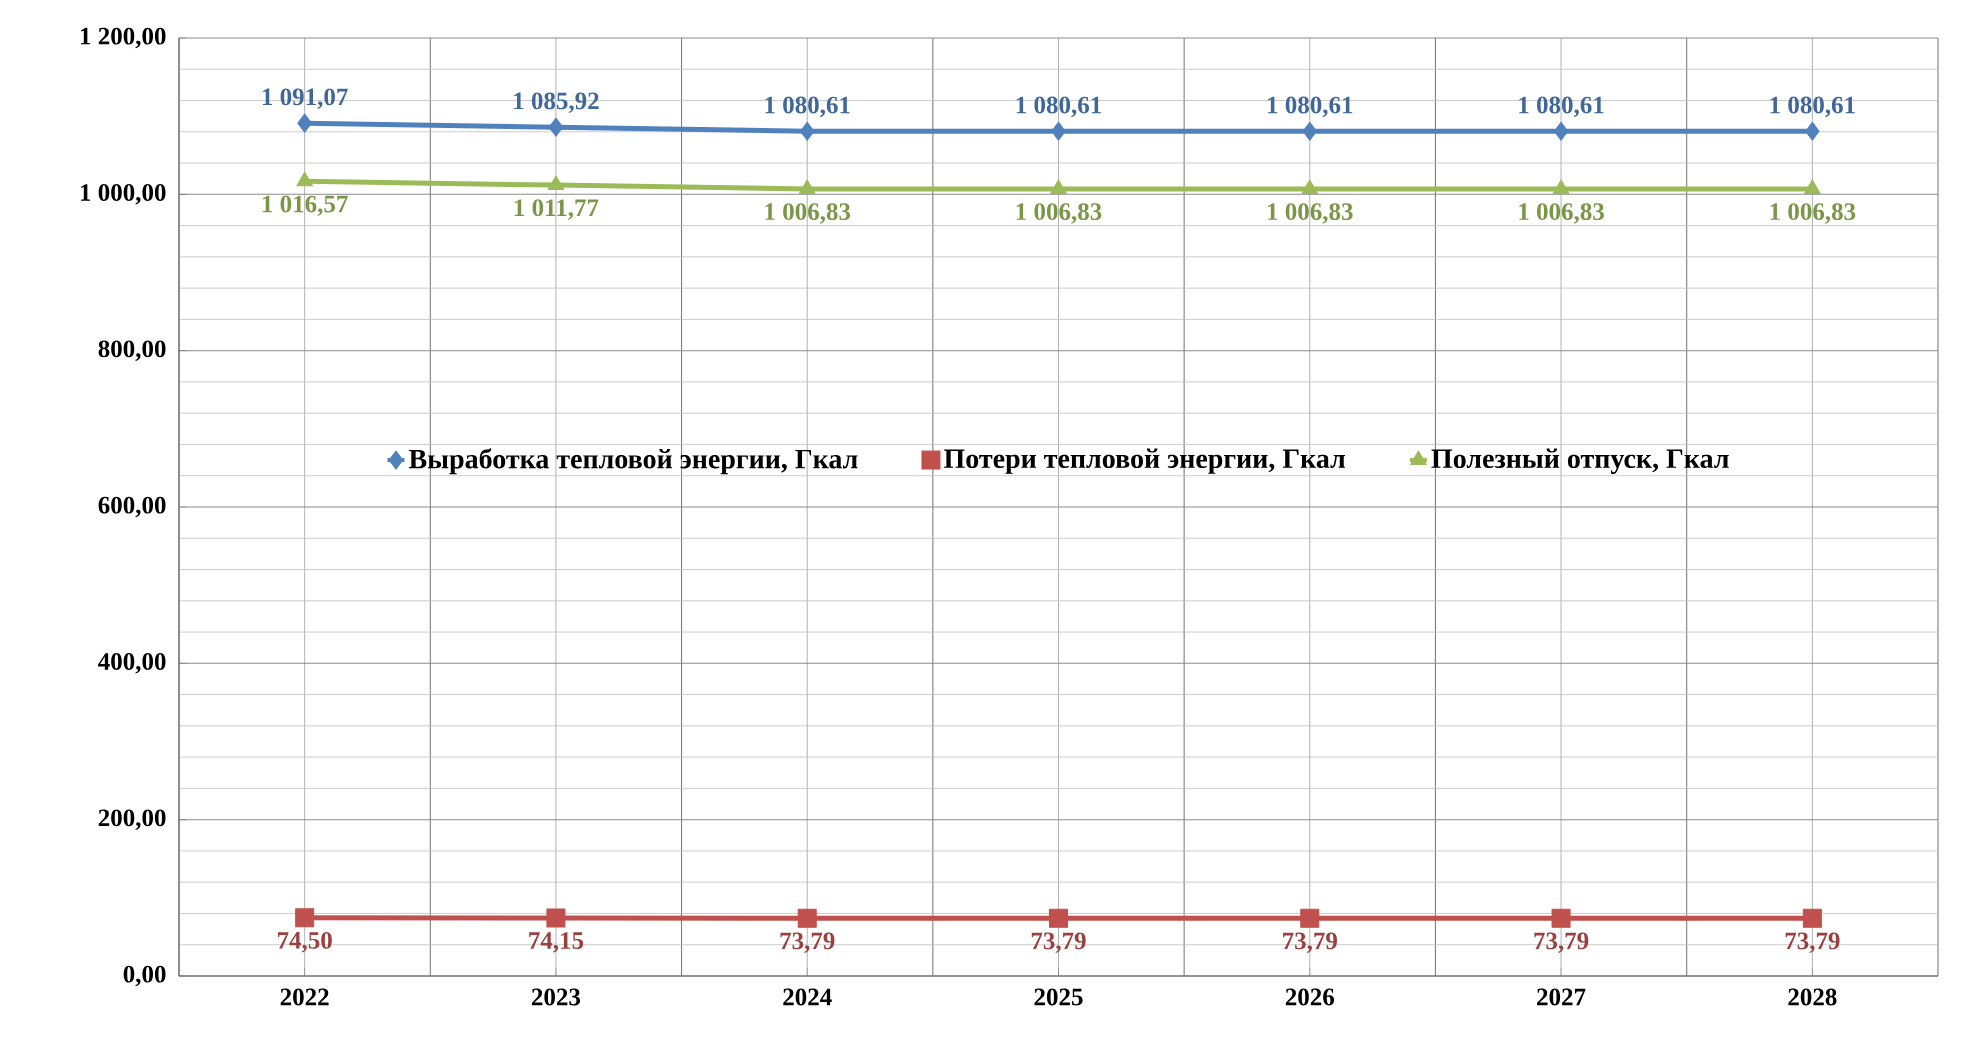 The height and width of the screenshot is (1040, 1973). Describe the element at coordinates (807, 997) in the screenshot. I see `x-tick-label: 2024` at that location.